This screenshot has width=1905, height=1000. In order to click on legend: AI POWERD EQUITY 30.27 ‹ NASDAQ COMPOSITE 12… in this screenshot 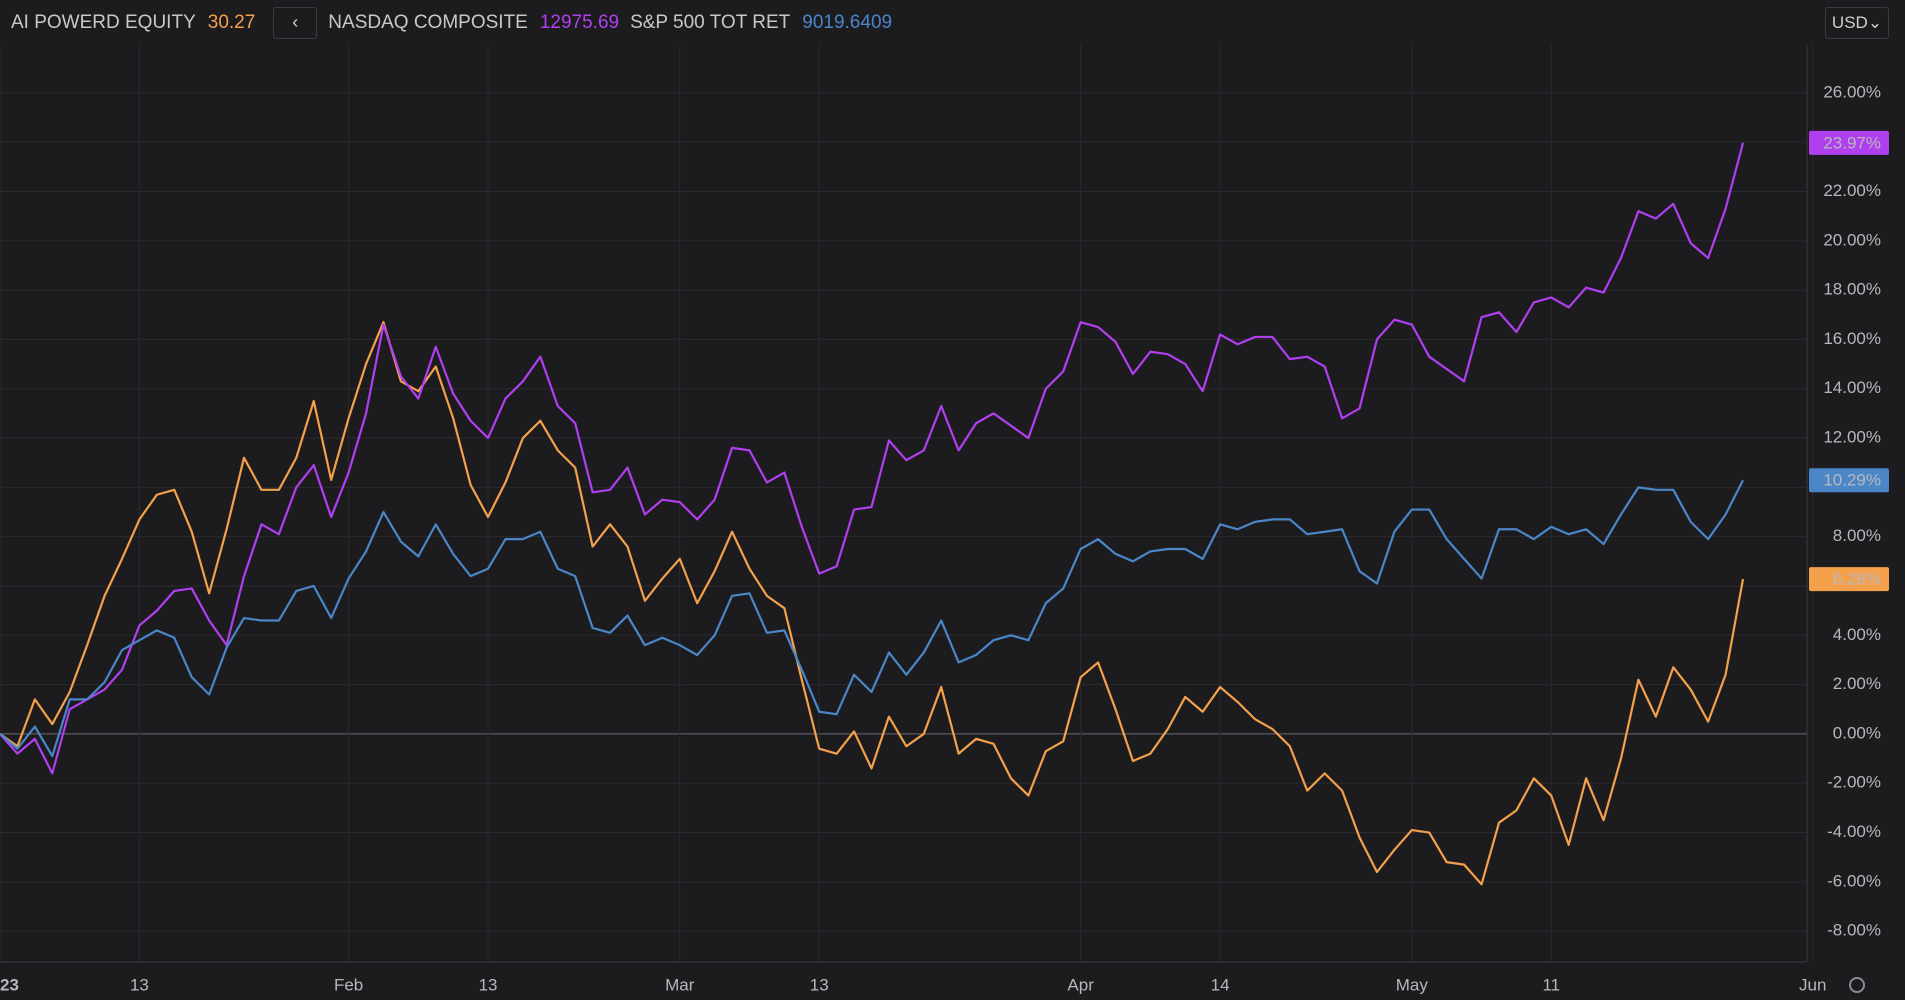, I will do `click(446, 22)`.